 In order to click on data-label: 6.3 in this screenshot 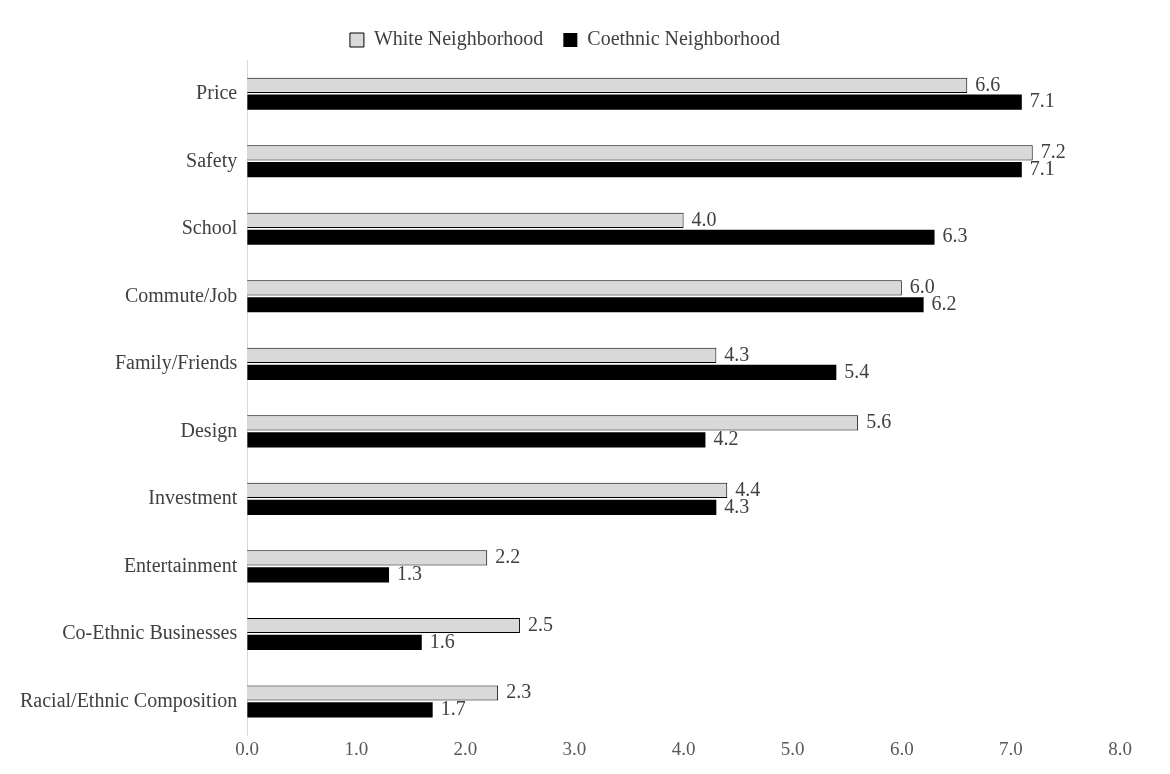, I will do `click(955, 235)`.